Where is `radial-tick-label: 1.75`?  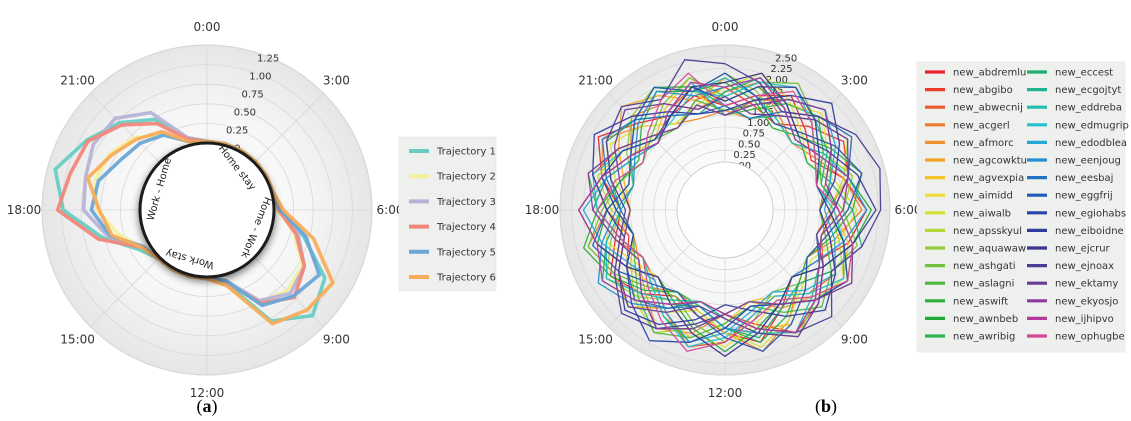 radial-tick-label: 1.75 is located at coordinates (772, 91).